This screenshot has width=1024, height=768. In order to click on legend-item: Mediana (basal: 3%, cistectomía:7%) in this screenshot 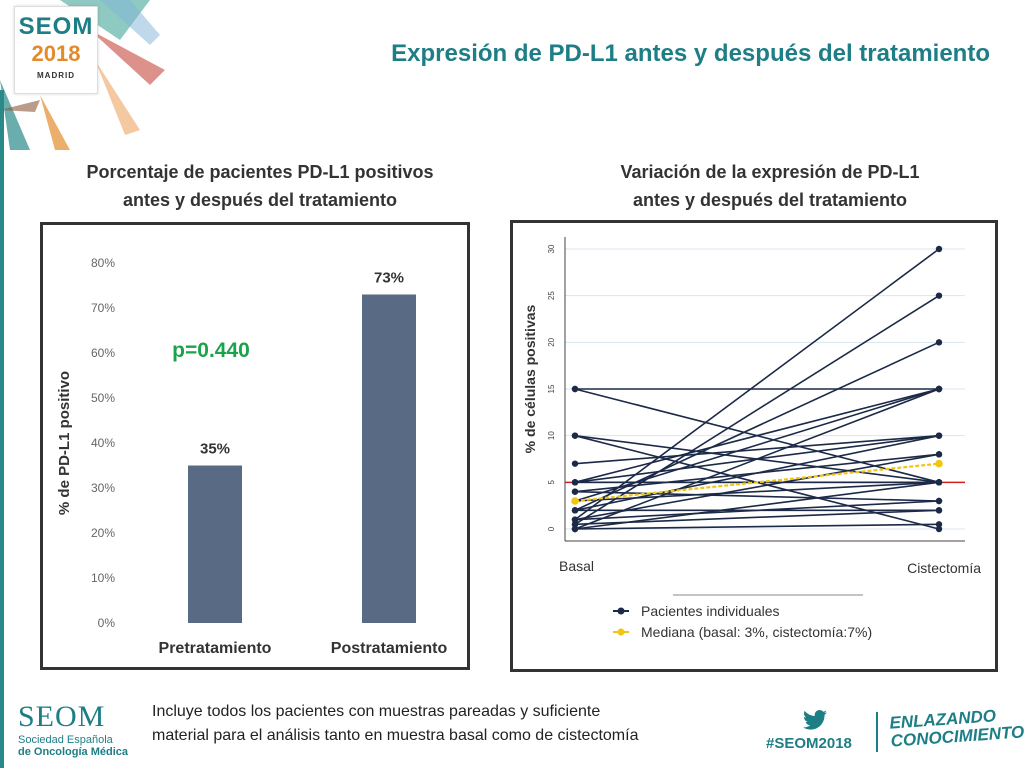, I will do `click(742, 632)`.